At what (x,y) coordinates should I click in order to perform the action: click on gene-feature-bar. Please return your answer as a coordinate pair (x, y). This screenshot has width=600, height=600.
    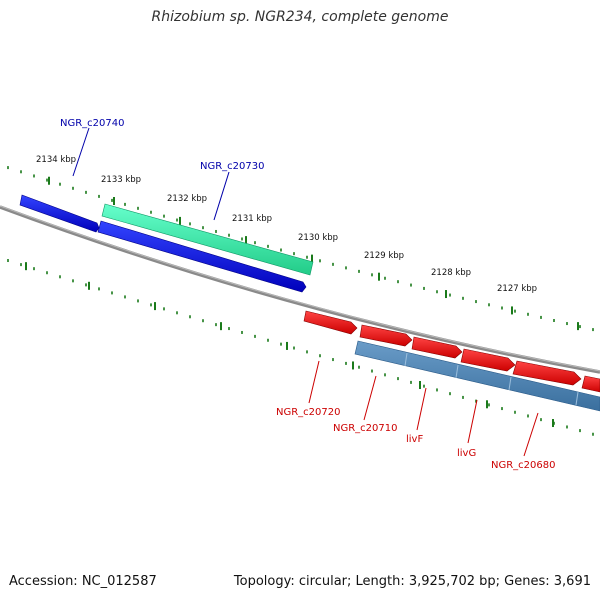
    Looking at the image, I should click on (477, 376).